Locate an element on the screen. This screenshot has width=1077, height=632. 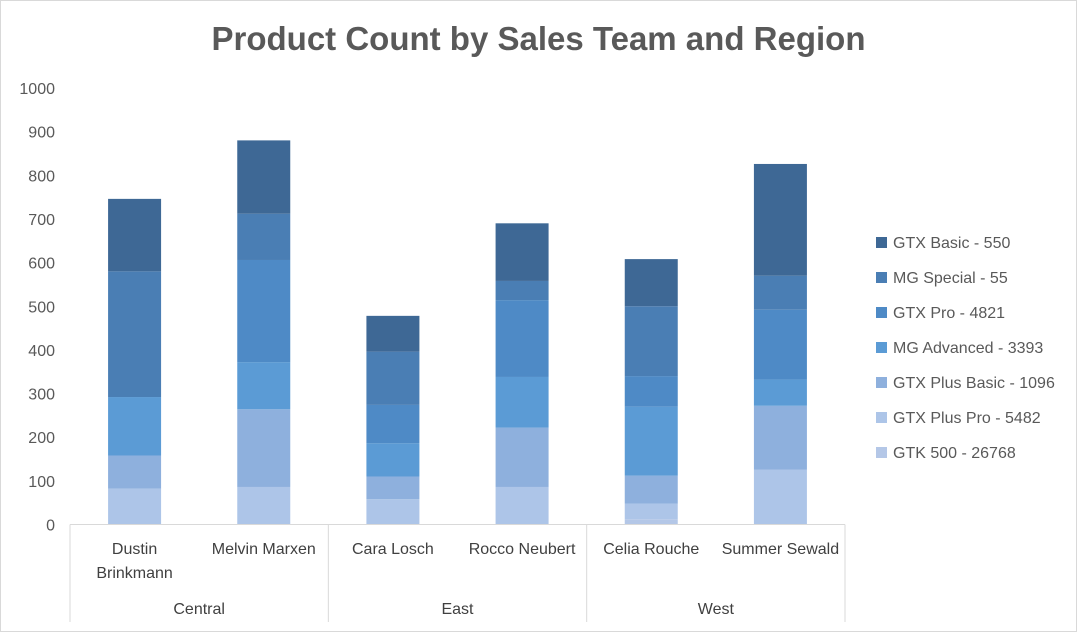
group-label: West is located at coordinates (716, 609).